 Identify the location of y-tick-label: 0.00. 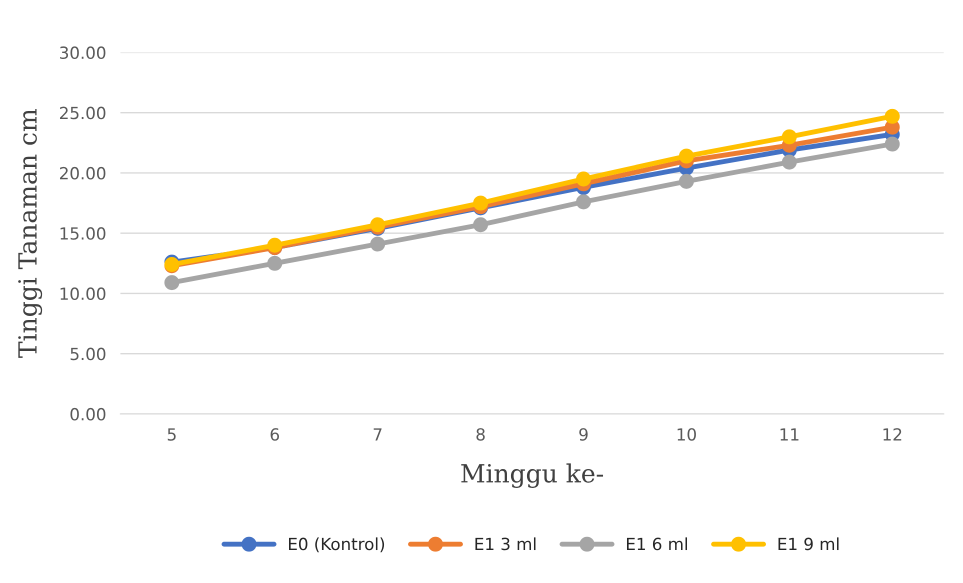
(88, 414).